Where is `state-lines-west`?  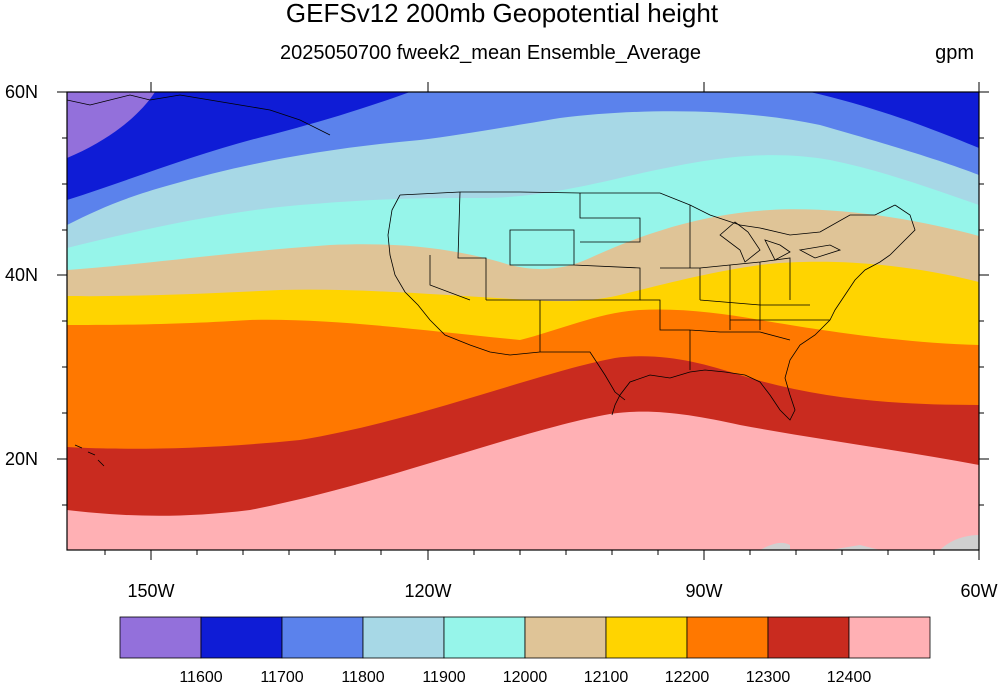 state-lines-west is located at coordinates (535, 271).